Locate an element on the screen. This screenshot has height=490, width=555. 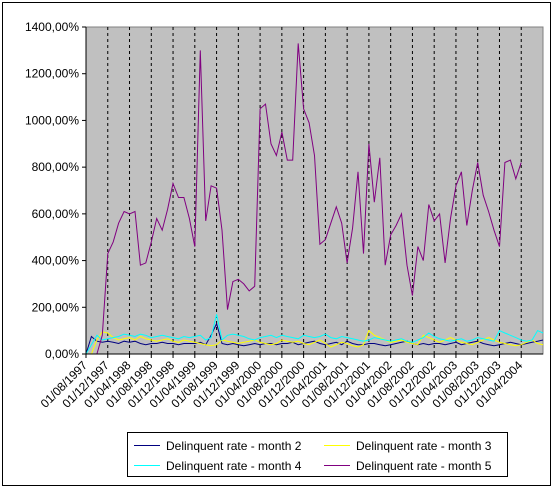
y-tick-label: 1200,00% is located at coordinates (52, 74).